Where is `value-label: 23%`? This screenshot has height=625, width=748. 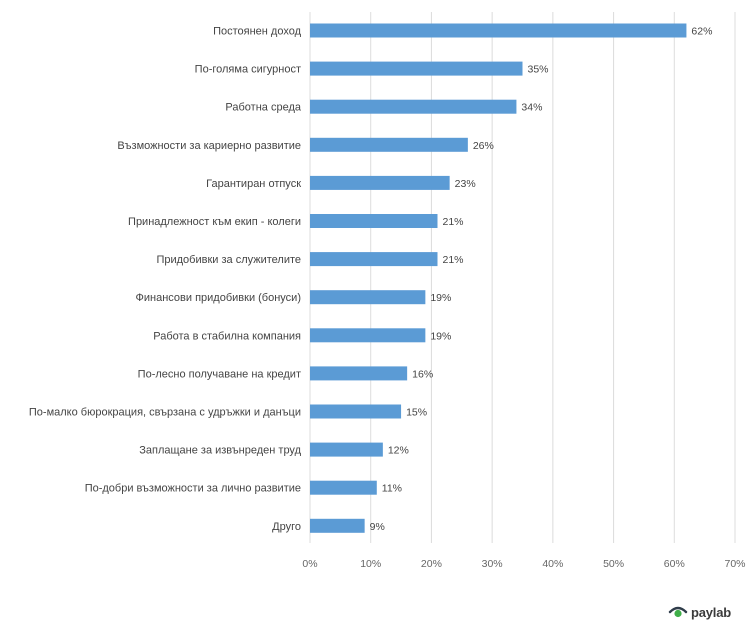 value-label: 23% is located at coordinates (465, 184).